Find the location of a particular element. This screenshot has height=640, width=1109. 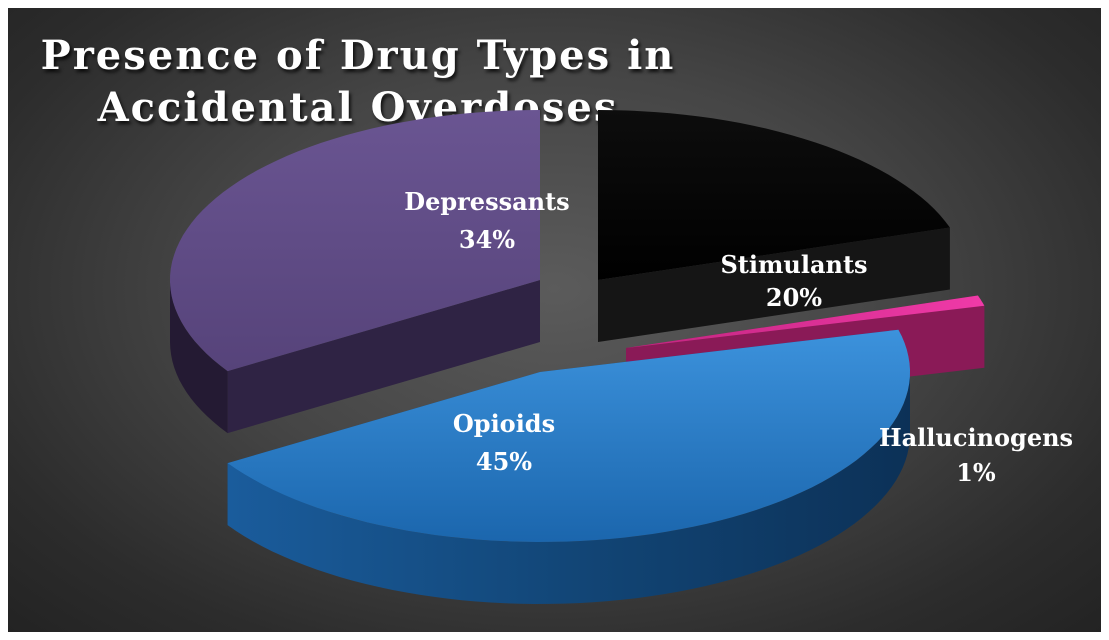

slice-stimulants is located at coordinates (774, 195).